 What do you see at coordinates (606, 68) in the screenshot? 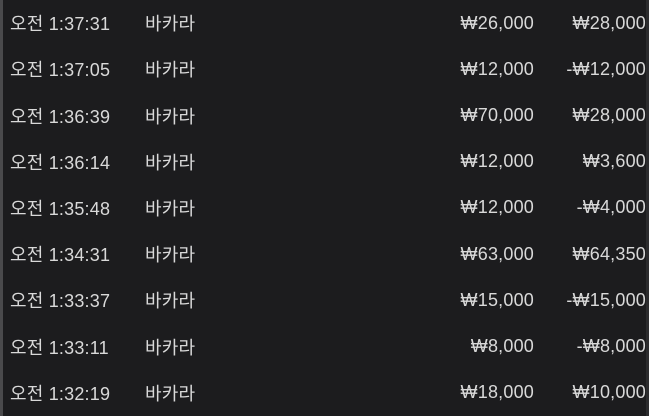
I see `result-amount: -₩12,000` at bounding box center [606, 68].